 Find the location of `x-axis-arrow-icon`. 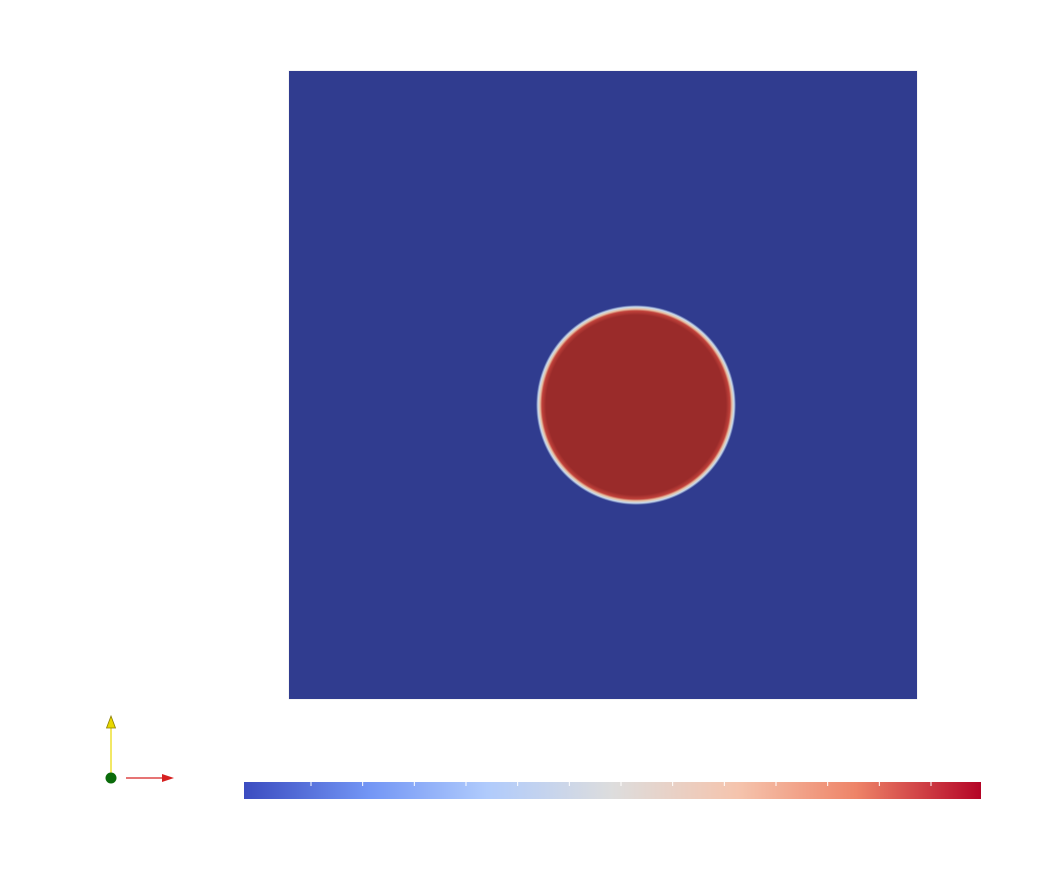

x-axis-arrow-icon is located at coordinates (168, 778).